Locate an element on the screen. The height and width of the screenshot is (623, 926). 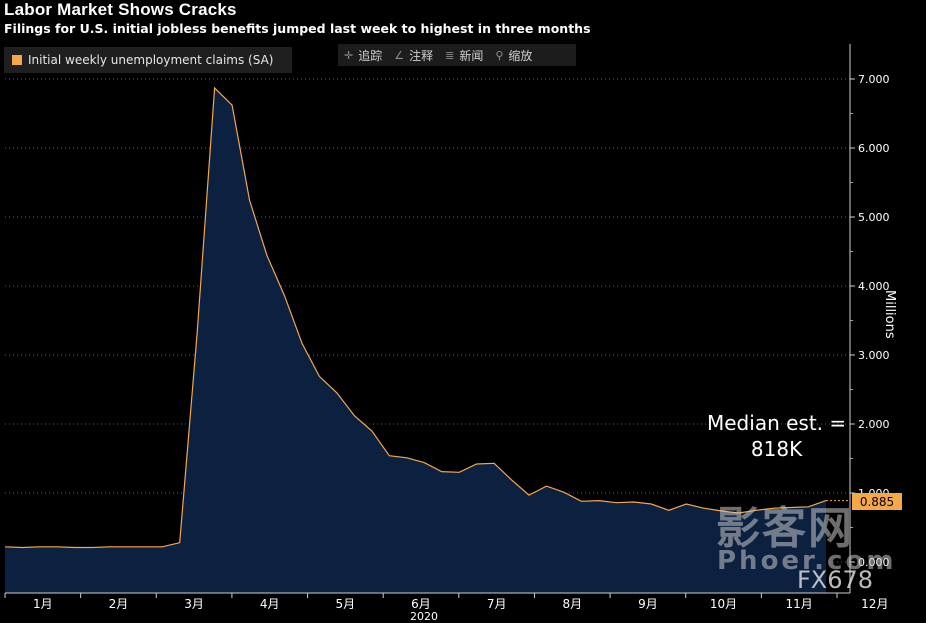
y-tick-label: 3.000 is located at coordinates (874, 355).